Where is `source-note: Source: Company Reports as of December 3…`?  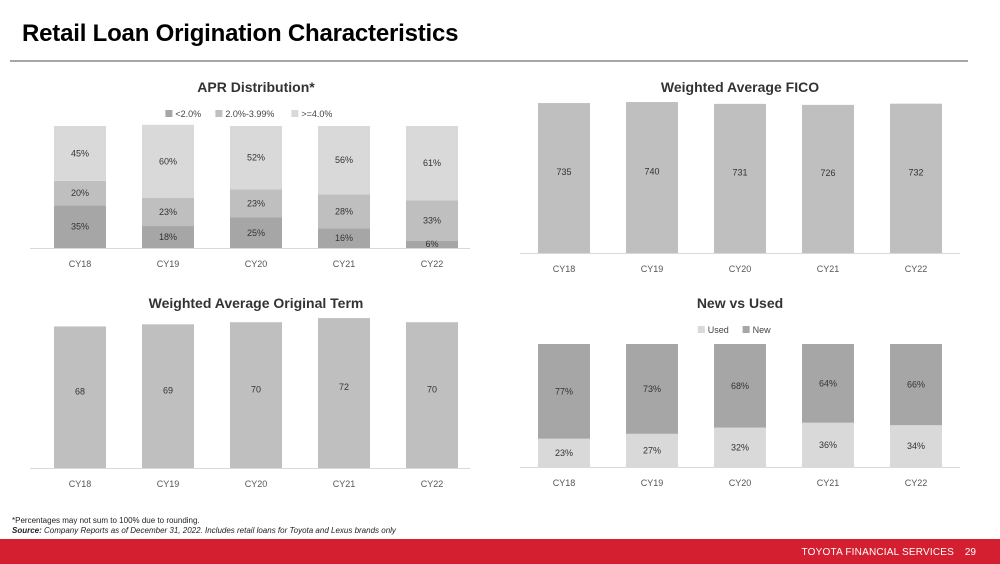 source-note: Source: Company Reports as of December 3… is located at coordinates (204, 530).